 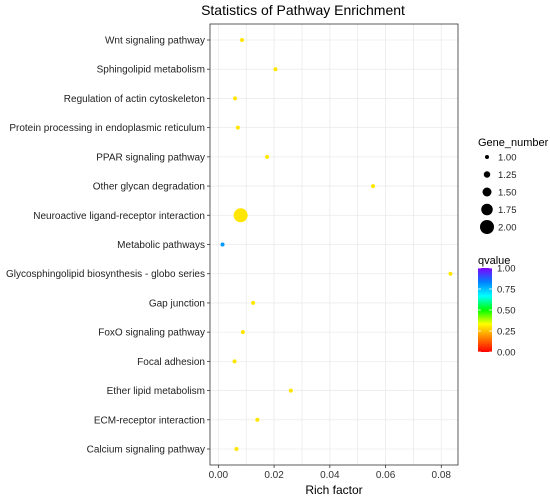 What do you see at coordinates (513, 143) in the screenshot?
I see `size-legend-title: Gene_number` at bounding box center [513, 143].